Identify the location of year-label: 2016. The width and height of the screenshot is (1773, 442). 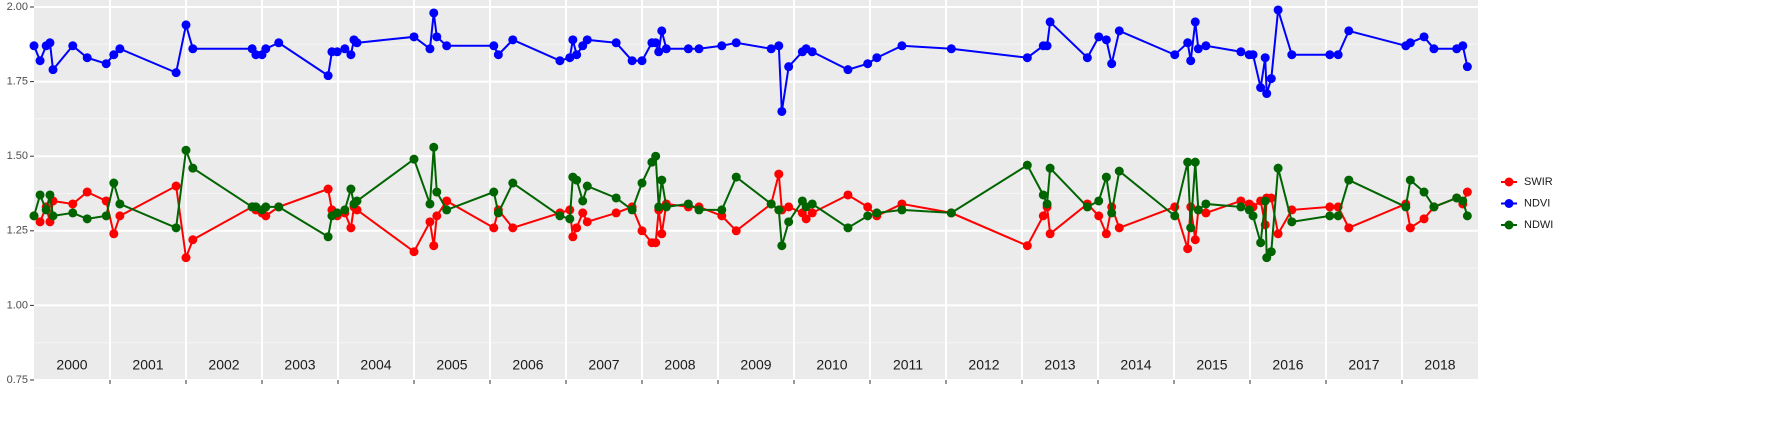
(1287, 365).